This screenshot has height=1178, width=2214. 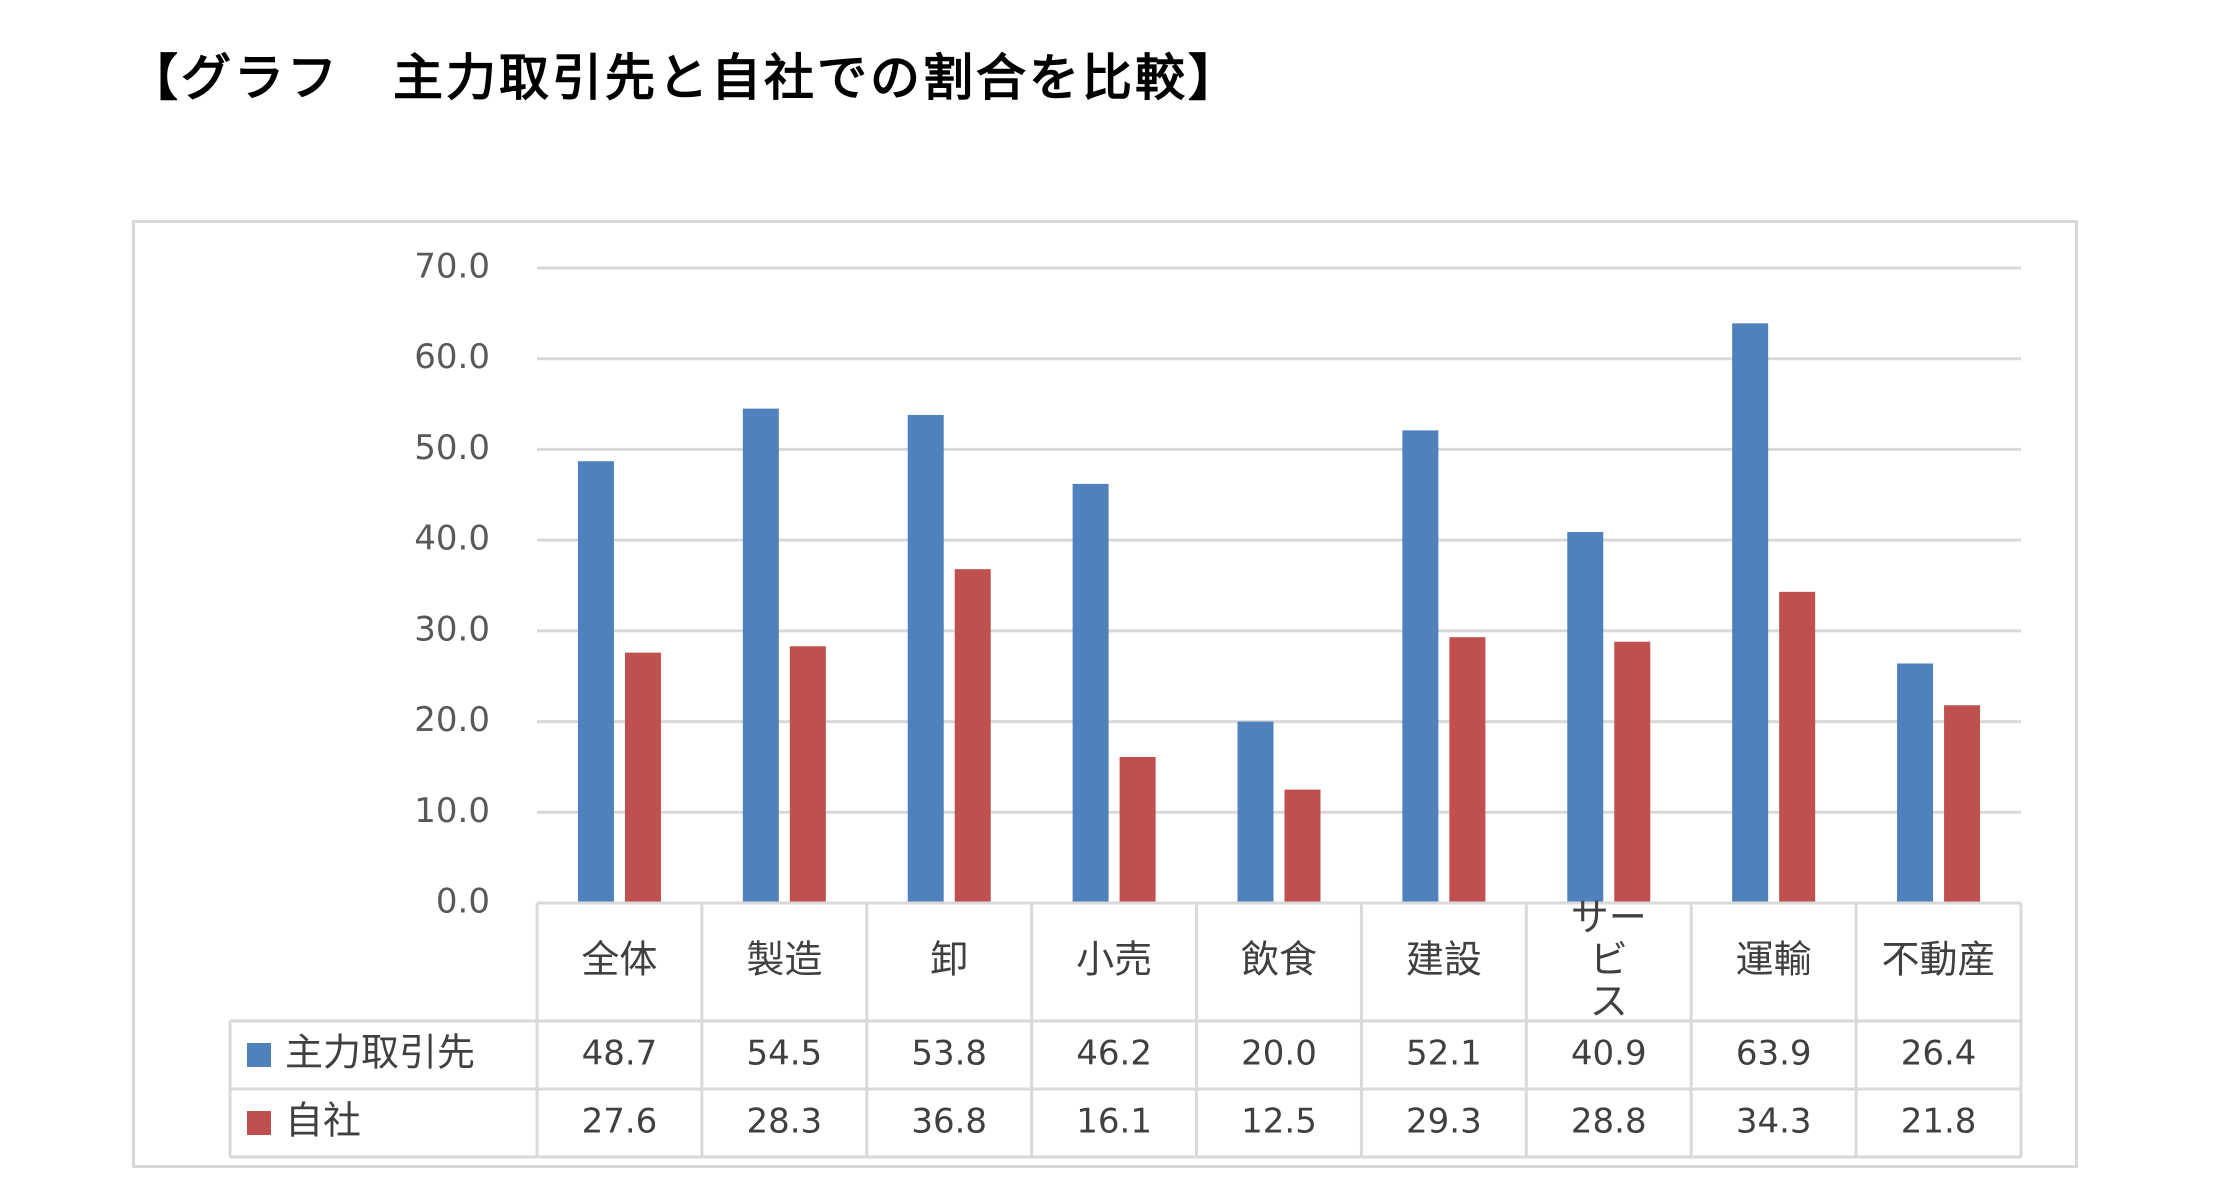 I want to click on data-label: 27.6, so click(x=620, y=1122).